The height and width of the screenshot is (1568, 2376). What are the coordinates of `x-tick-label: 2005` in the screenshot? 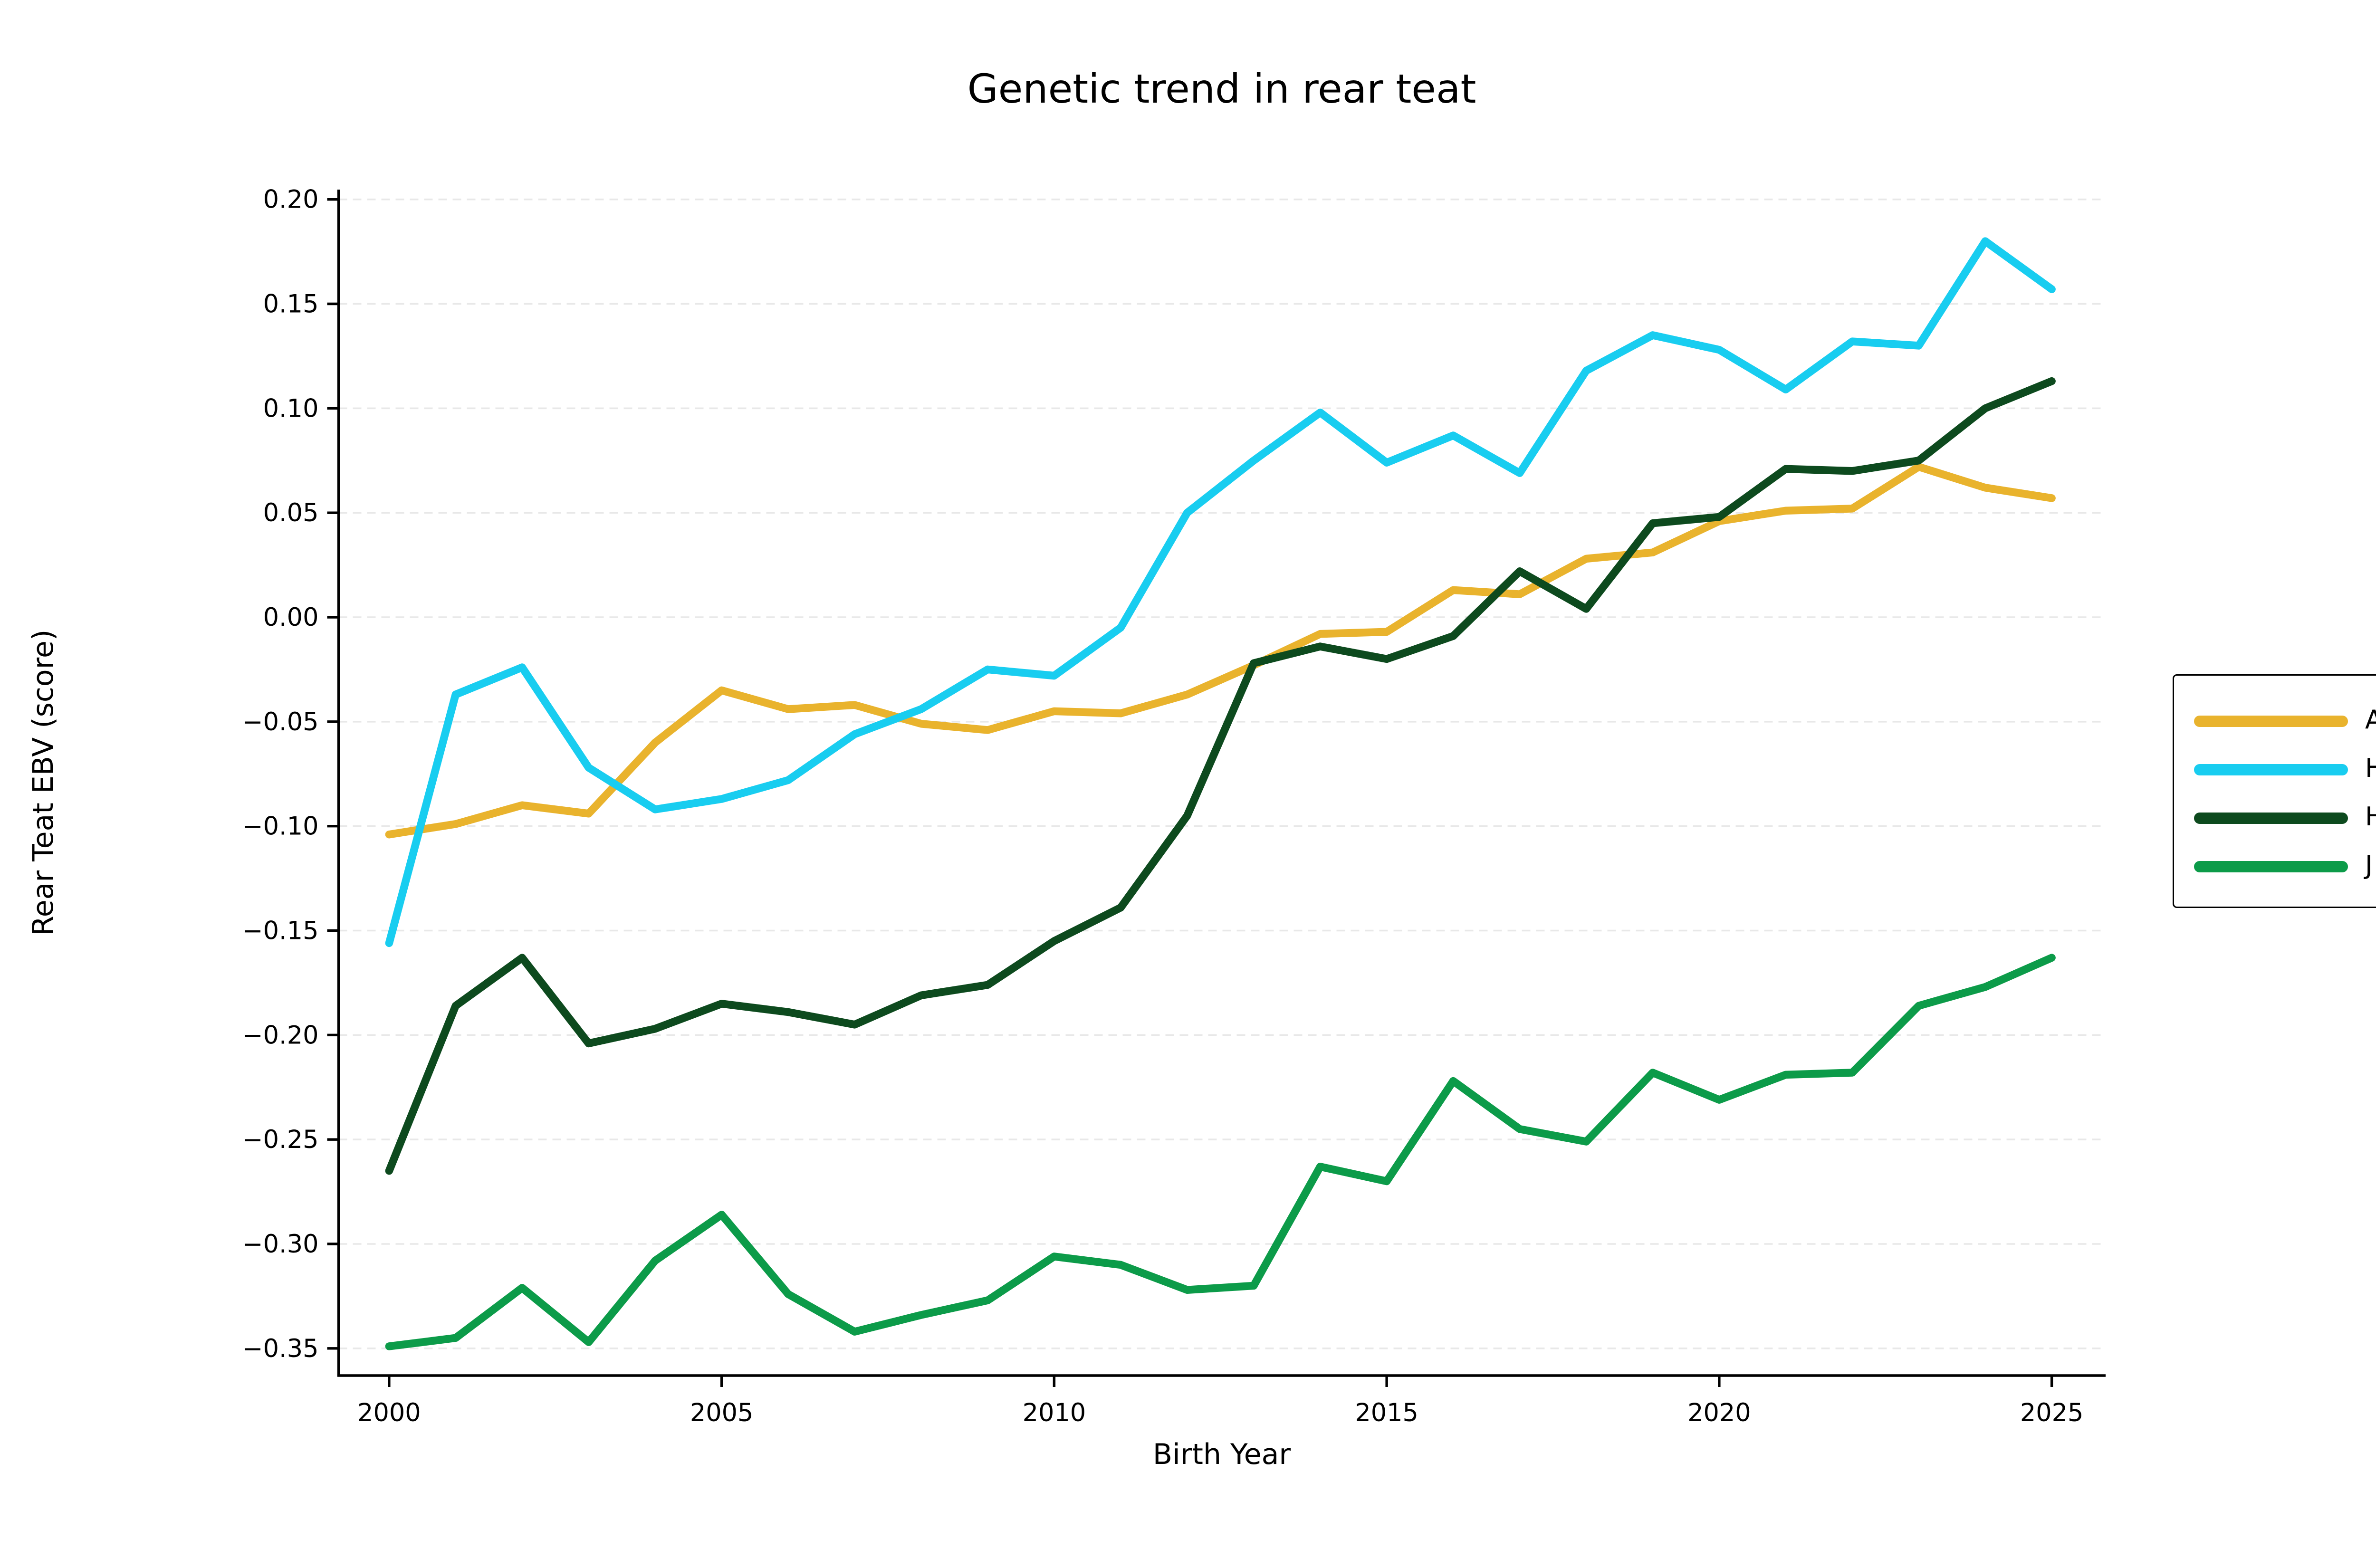 It's located at (722, 1412).